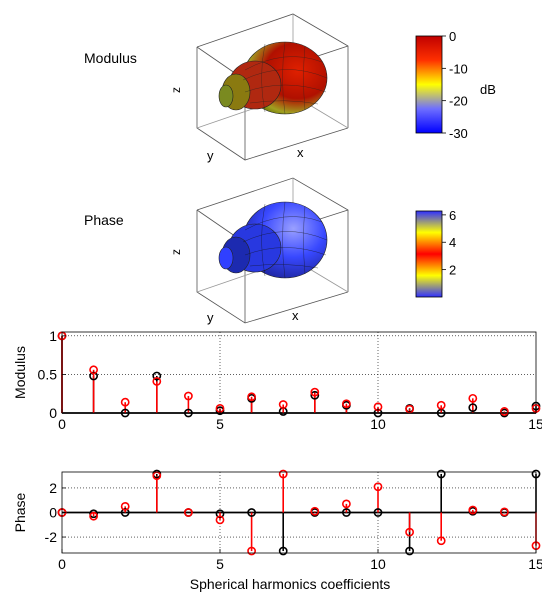  I want to click on modulus-colorbar-gradient, so click(429, 84).